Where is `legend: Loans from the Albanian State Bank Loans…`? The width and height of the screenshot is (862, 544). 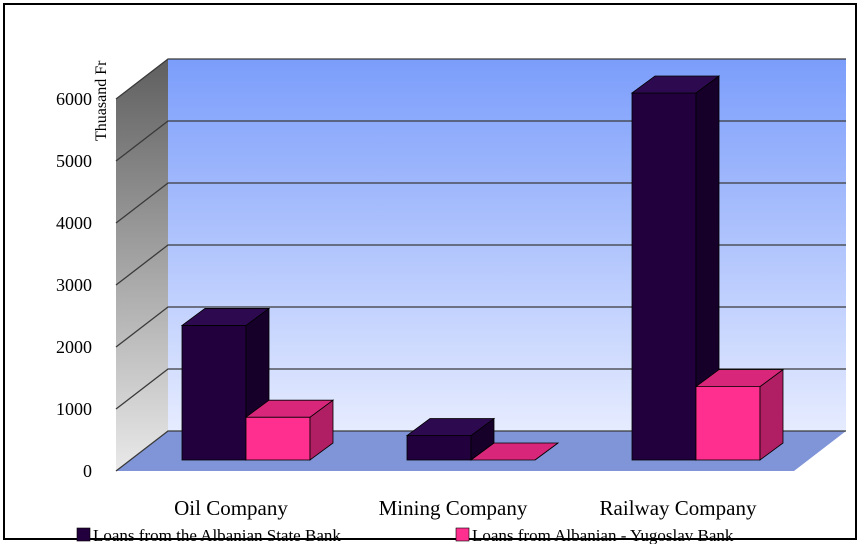
legend: Loans from the Albanian State Bank Loans… is located at coordinates (405, 535).